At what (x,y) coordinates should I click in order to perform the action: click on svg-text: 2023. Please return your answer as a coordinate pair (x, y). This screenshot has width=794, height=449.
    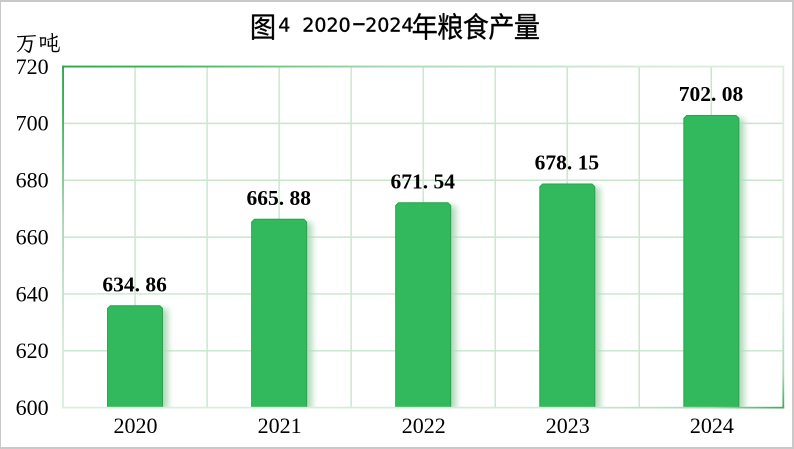
    Looking at the image, I should click on (568, 425).